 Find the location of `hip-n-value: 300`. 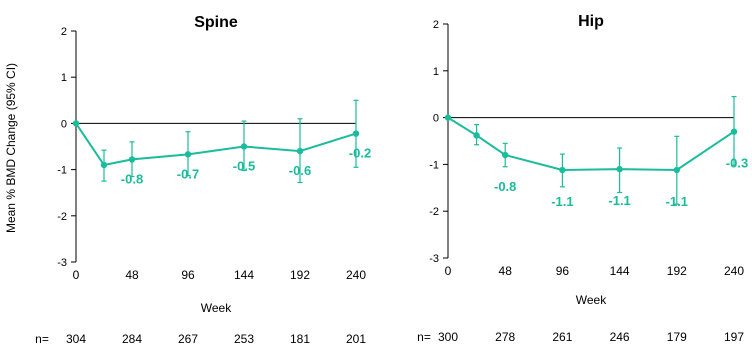

hip-n-value: 300 is located at coordinates (448, 337).